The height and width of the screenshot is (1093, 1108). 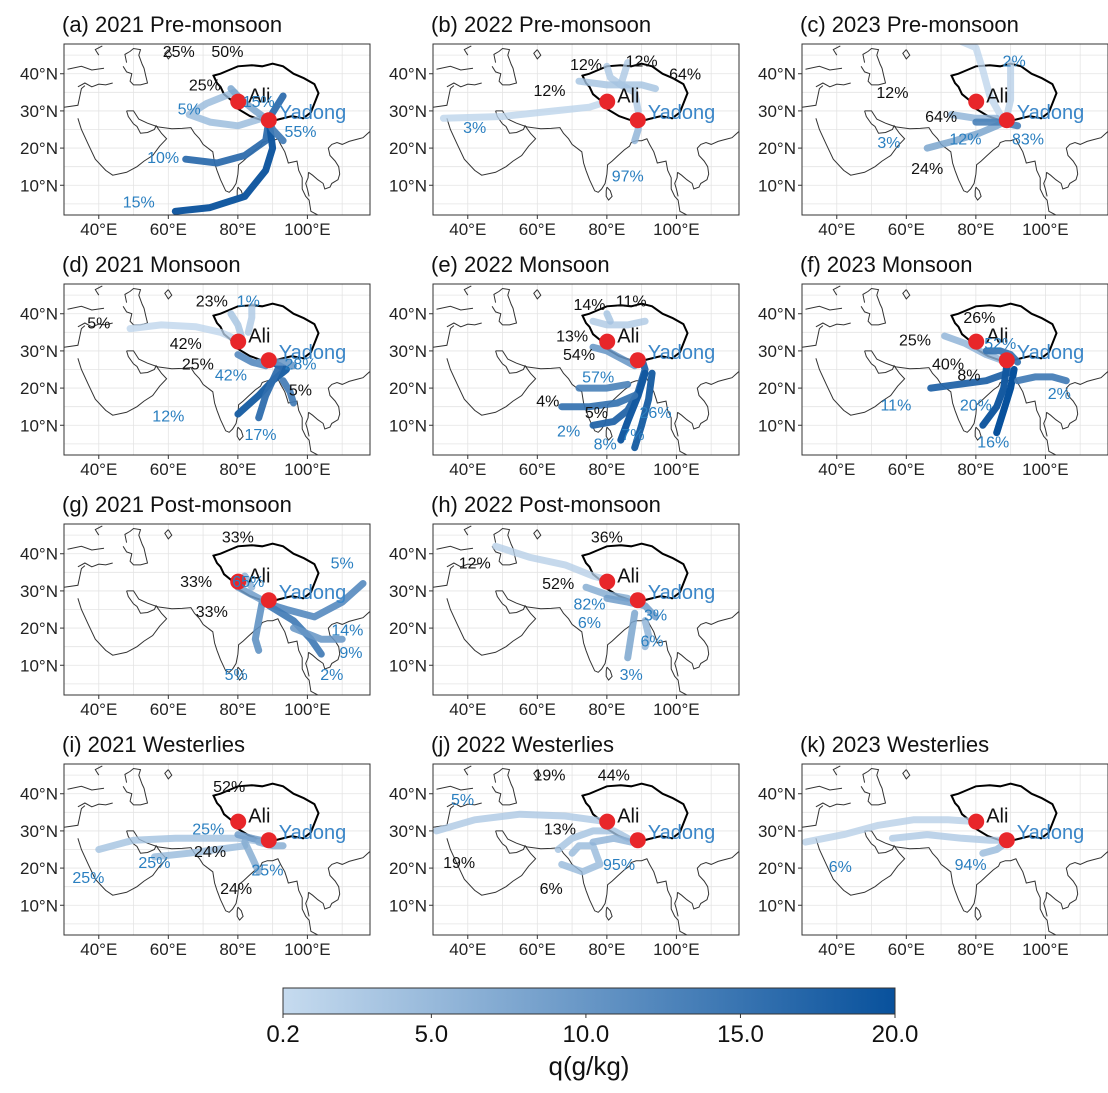 What do you see at coordinates (1000, 344) in the screenshot?
I see `percent-label: 52%` at bounding box center [1000, 344].